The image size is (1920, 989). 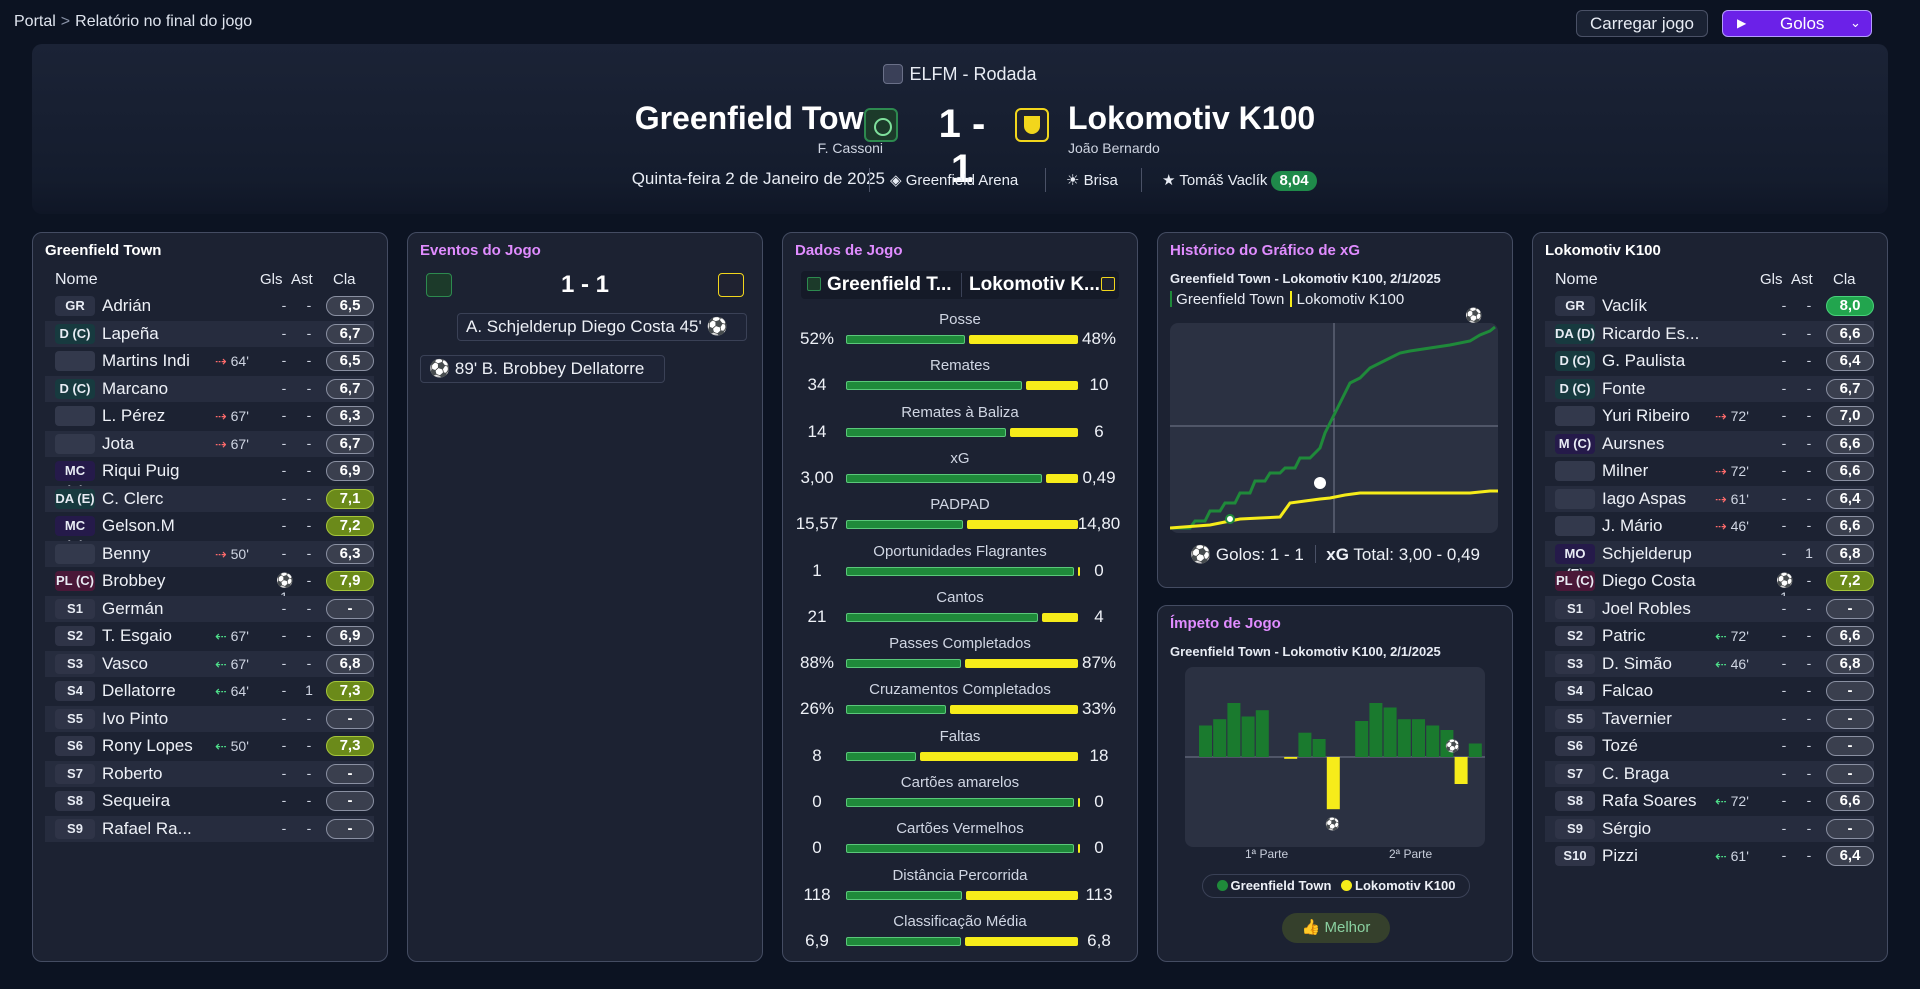 What do you see at coordinates (135, 388) in the screenshot?
I see `player-name: Marcano` at bounding box center [135, 388].